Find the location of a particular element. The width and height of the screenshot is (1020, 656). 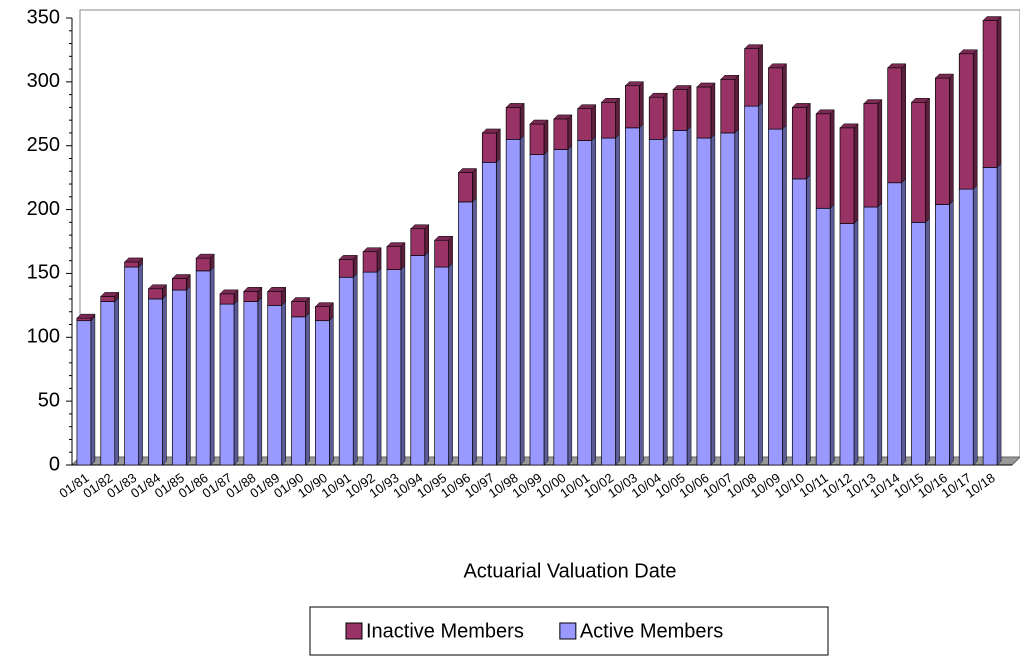

legend-swatch is located at coordinates (568, 631).